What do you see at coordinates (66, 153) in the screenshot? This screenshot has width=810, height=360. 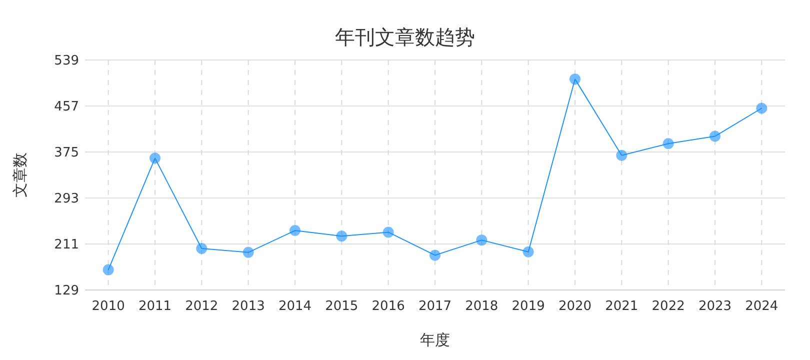 I see `y-tick-label: 375` at bounding box center [66, 153].